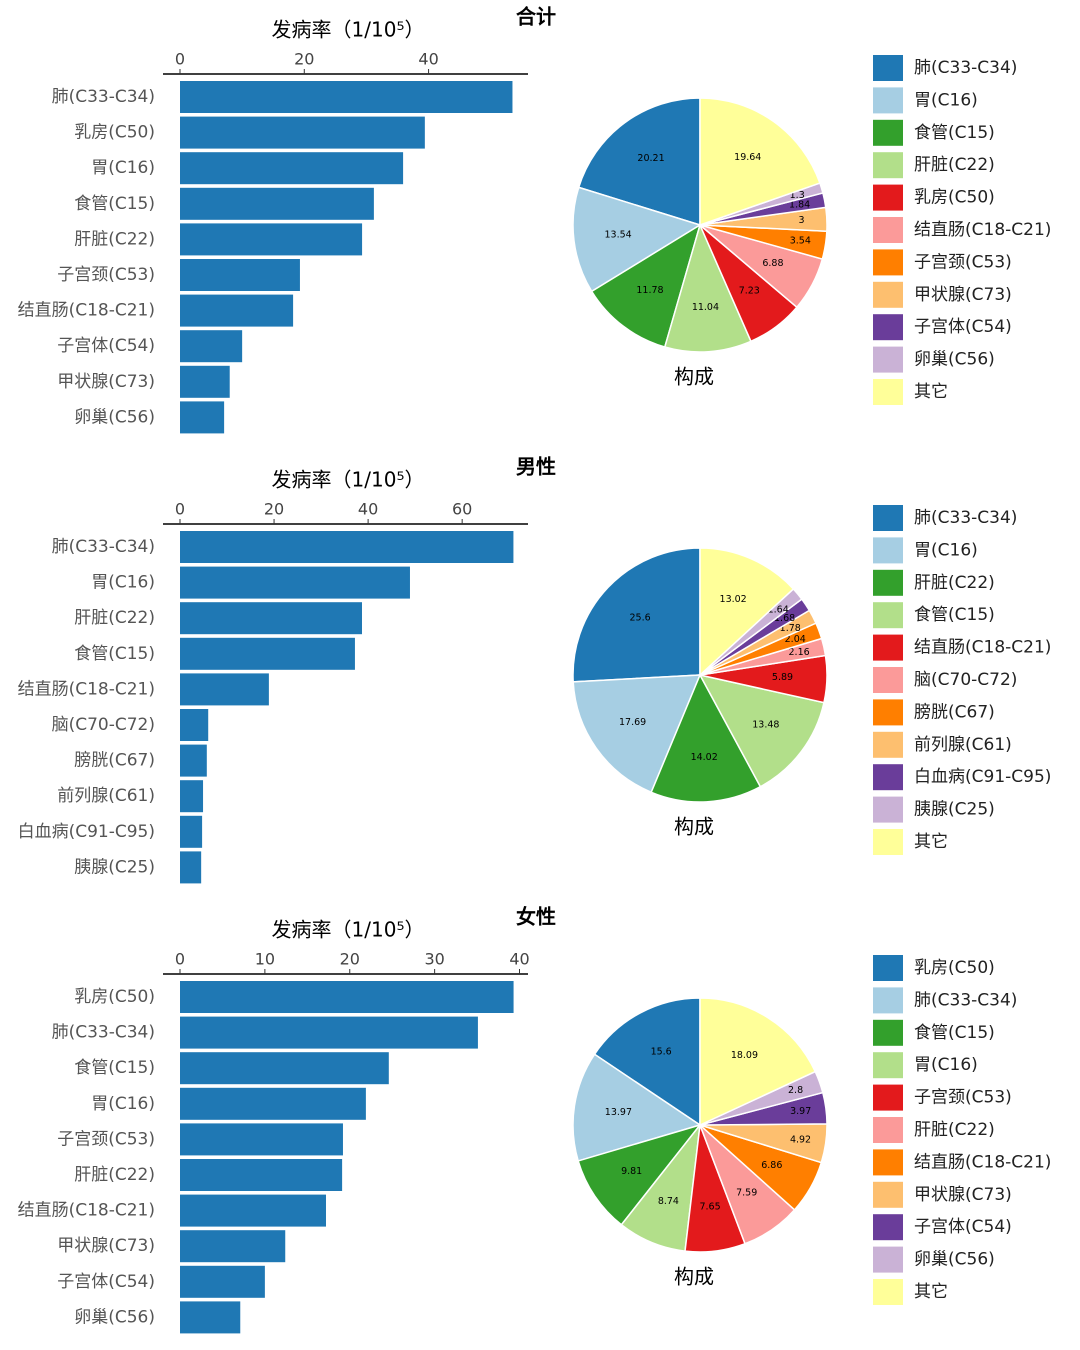 The width and height of the screenshot is (1080, 1350). What do you see at coordinates (795, 1090) in the screenshot?
I see `data-label: 2.8` at bounding box center [795, 1090].